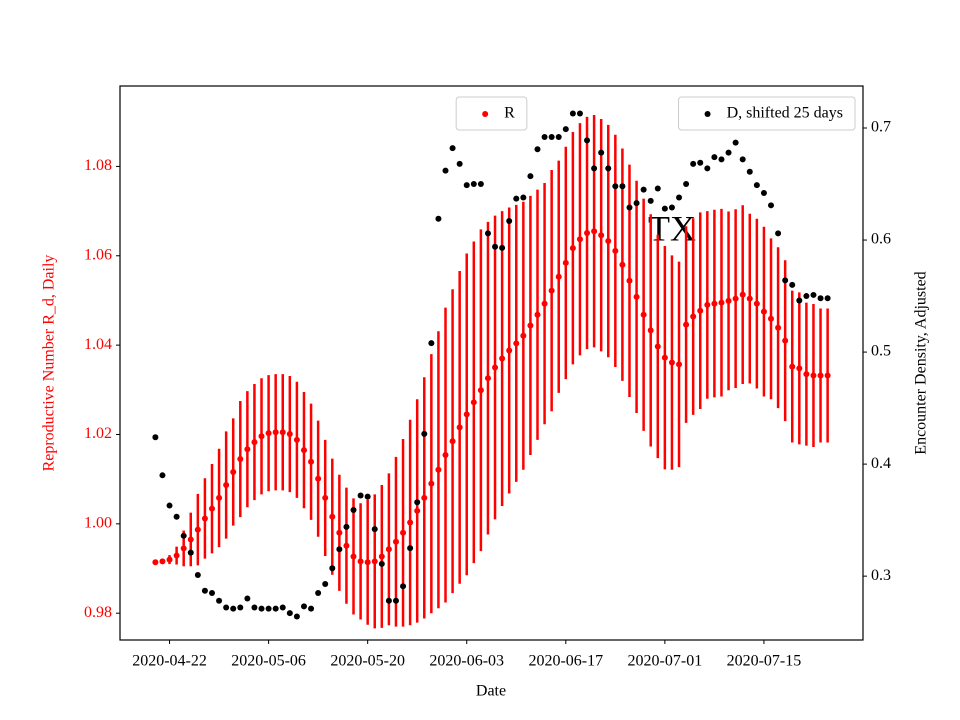 This screenshot has height=720, width=960. What do you see at coordinates (565, 661) in the screenshot?
I see `x-tick-label: 2020-06-17` at bounding box center [565, 661].